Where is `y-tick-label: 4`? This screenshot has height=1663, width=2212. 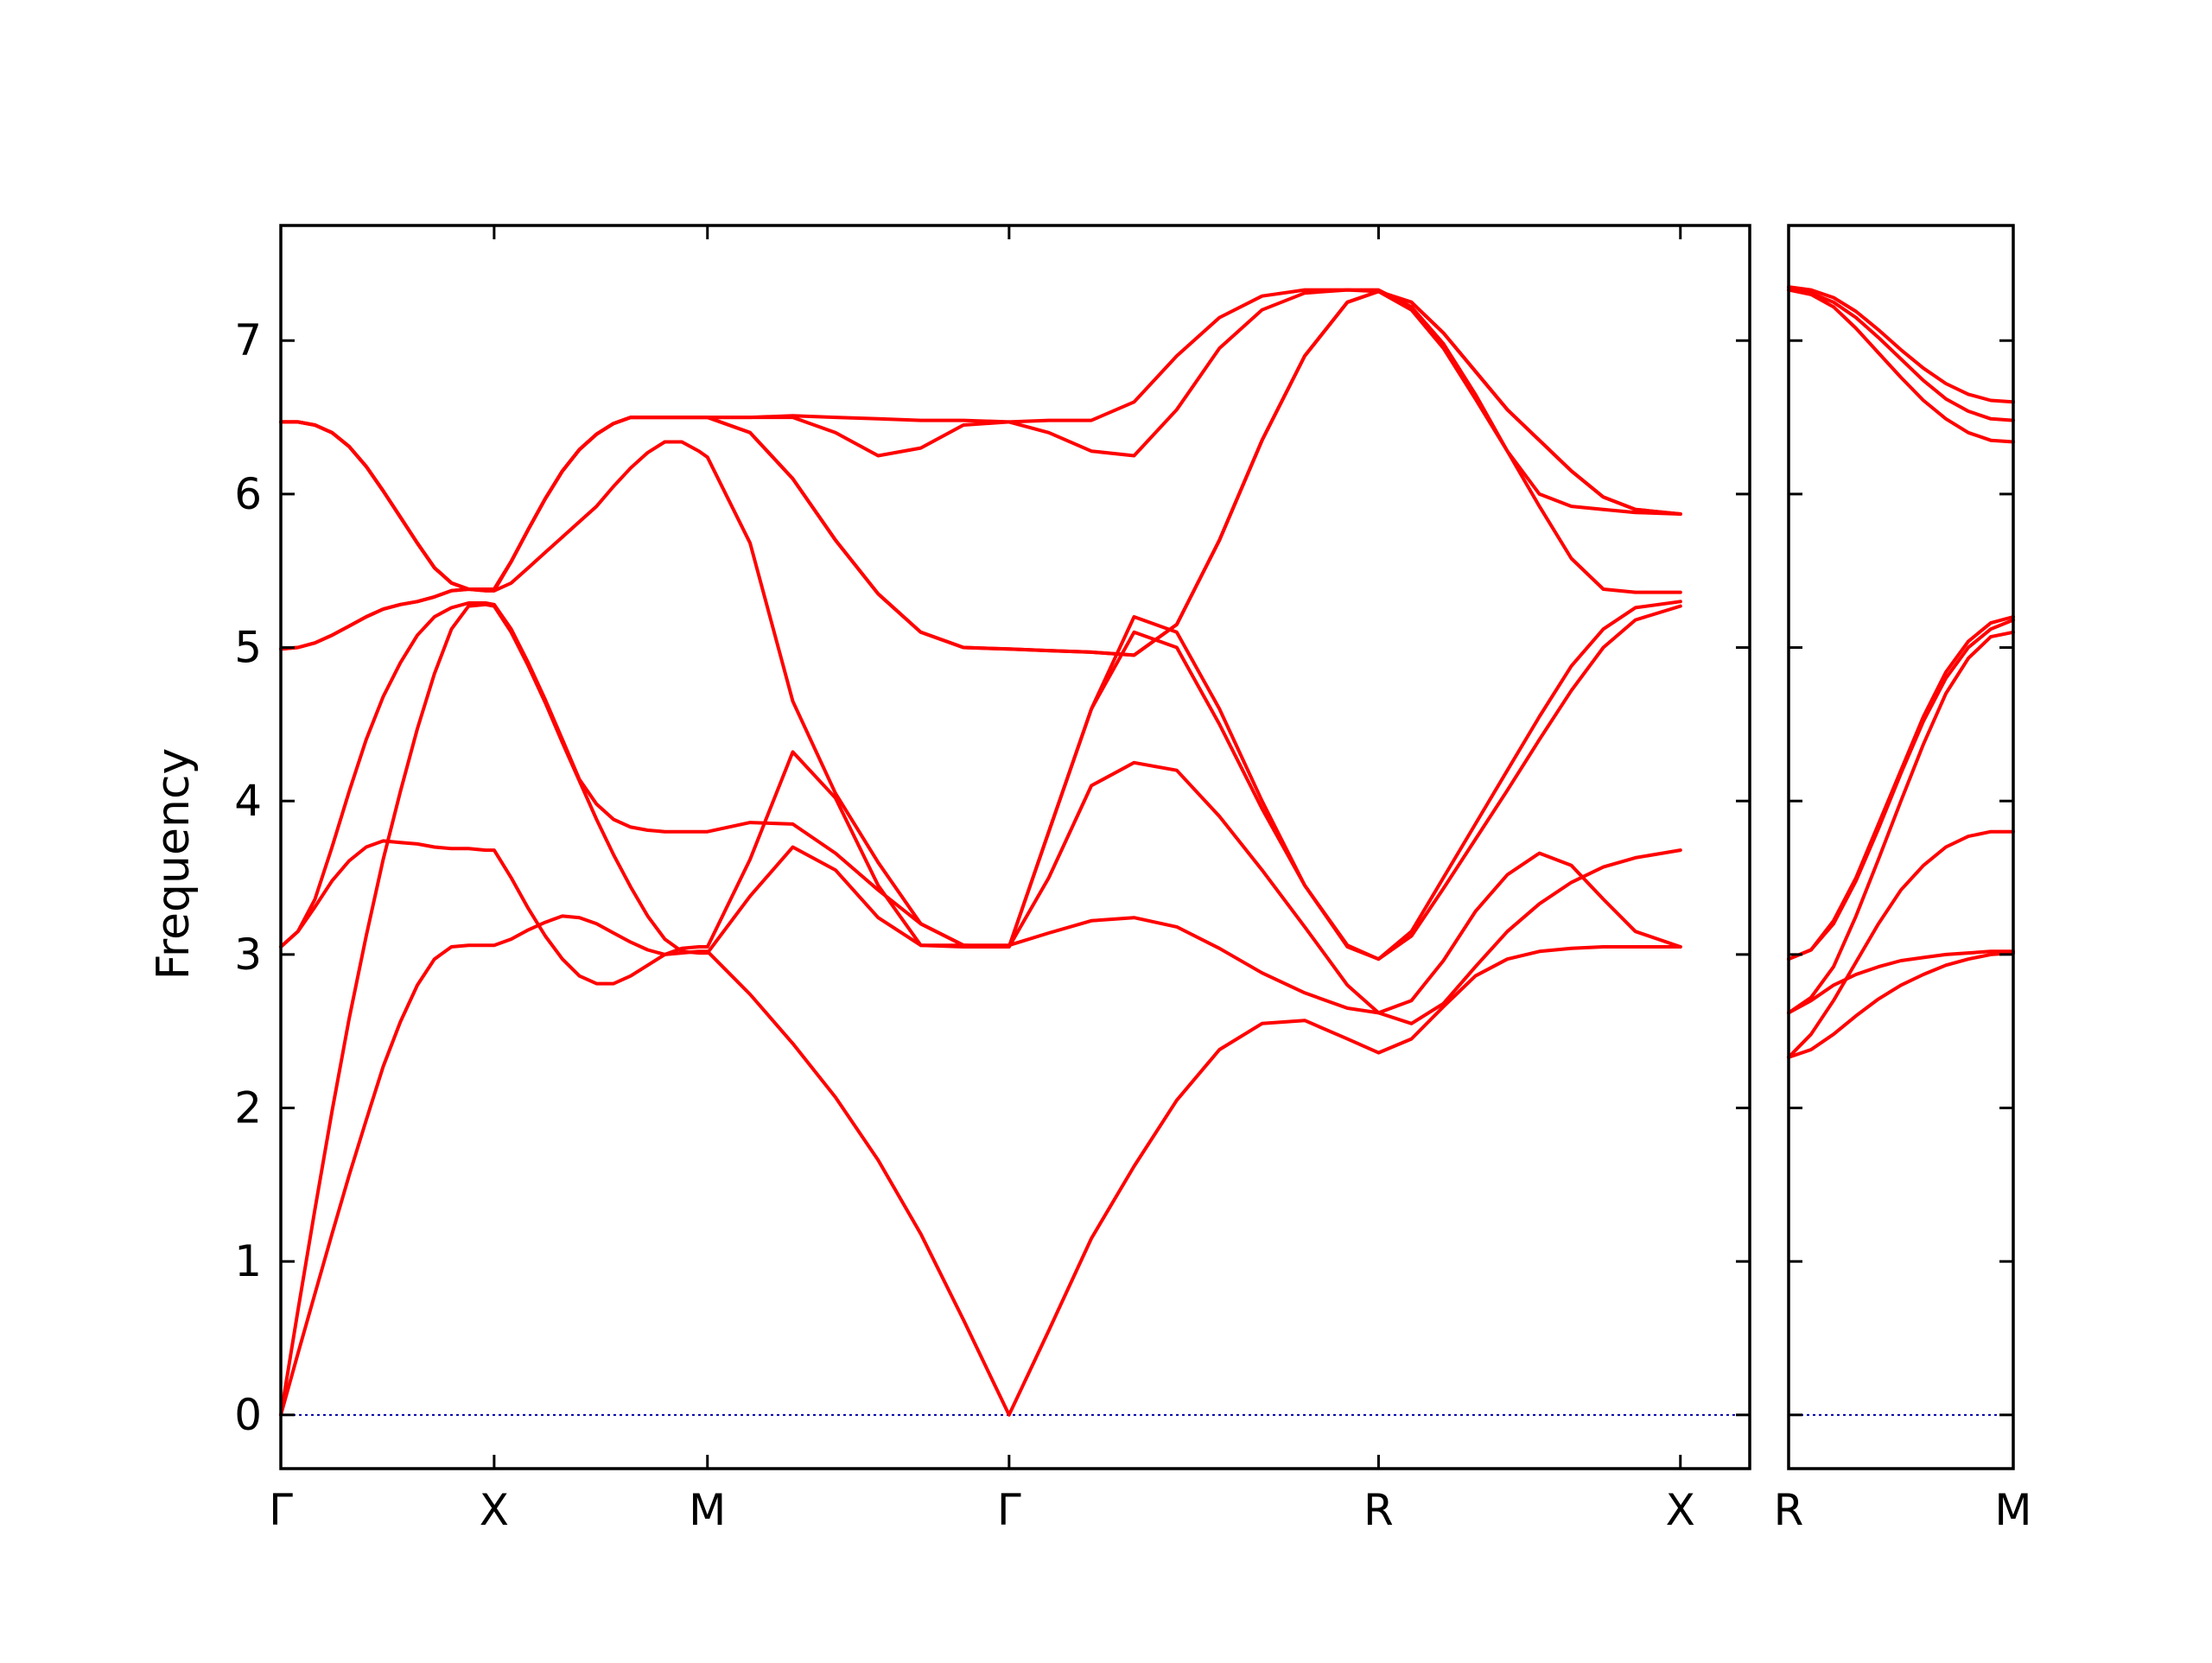 y-tick-label: 4 is located at coordinates (248, 801).